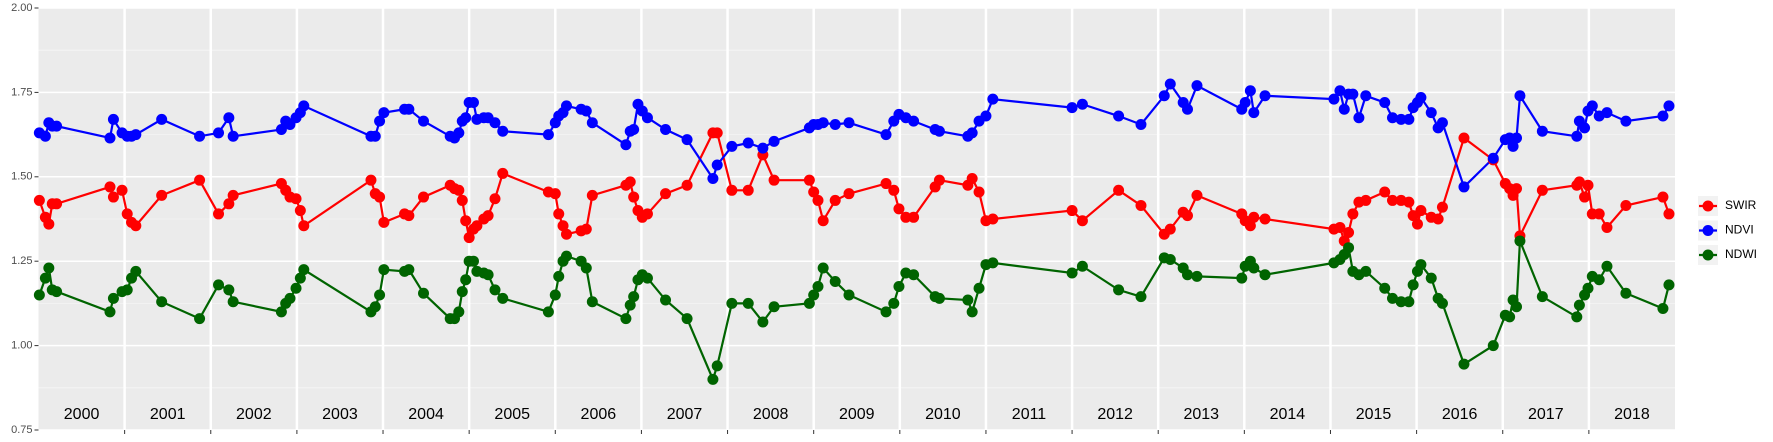 Image resolution: width=1773 pixels, height=442 pixels. I want to click on y-tick-label: 1.25, so click(21, 261).